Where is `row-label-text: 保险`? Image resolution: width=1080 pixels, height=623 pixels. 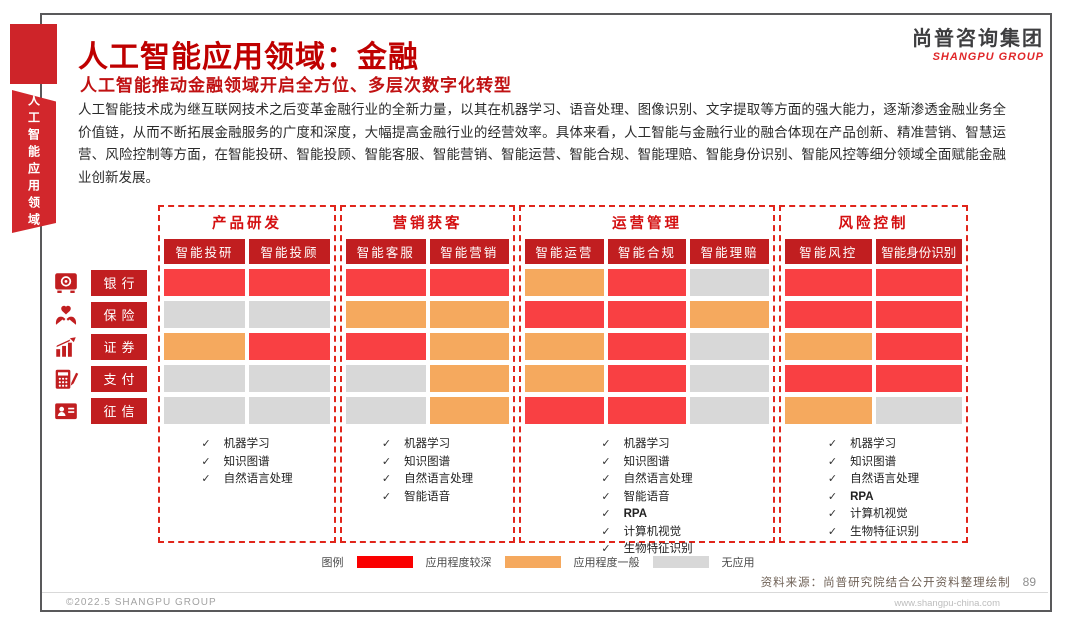 row-label-text: 保险 is located at coordinates (119, 314).